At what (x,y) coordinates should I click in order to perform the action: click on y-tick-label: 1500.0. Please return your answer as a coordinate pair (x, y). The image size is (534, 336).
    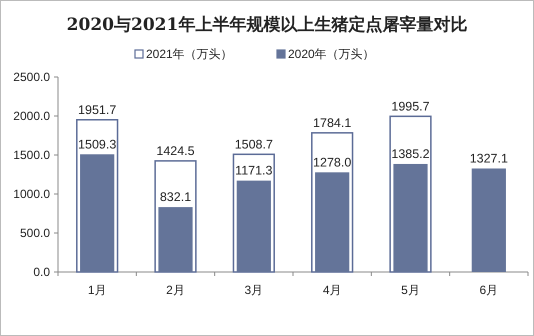
    Looking at the image, I should click on (31, 155).